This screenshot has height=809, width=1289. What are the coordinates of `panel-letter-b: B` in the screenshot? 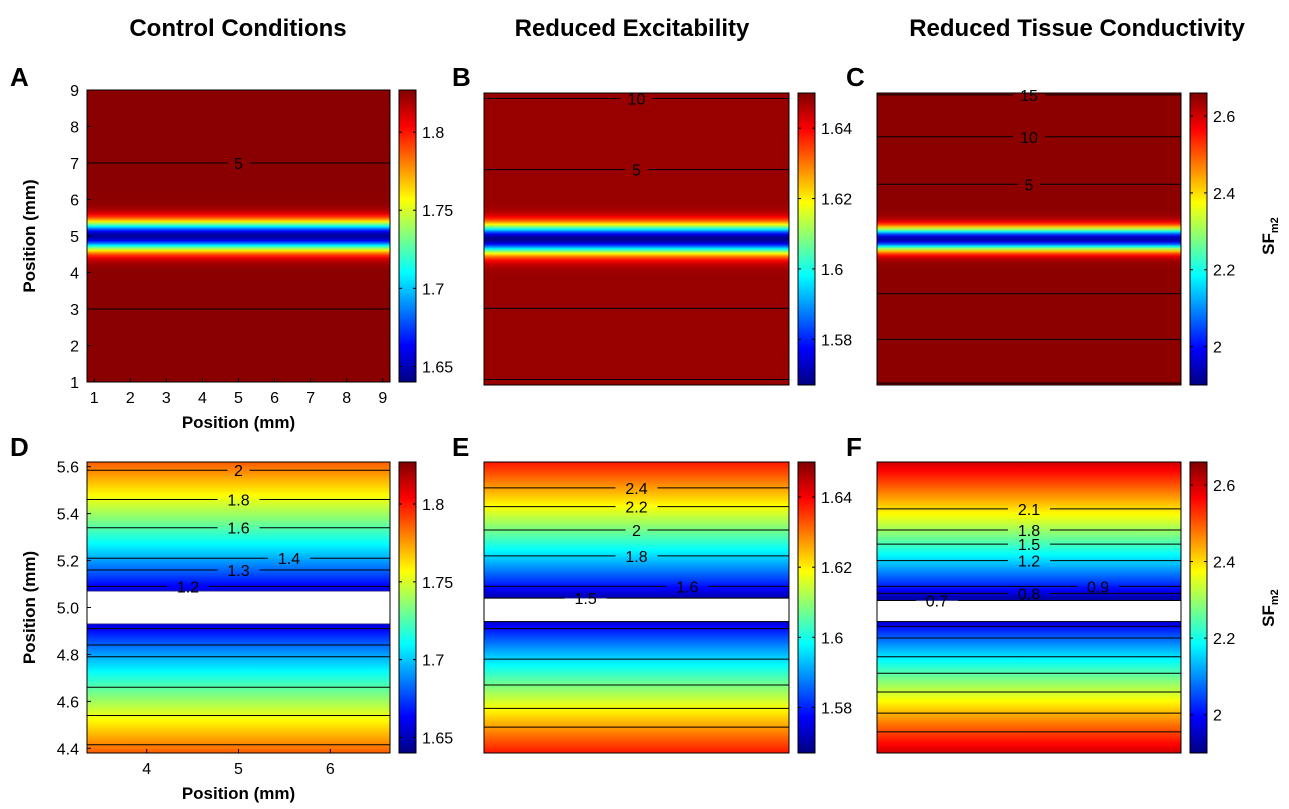 It's located at (461, 77).